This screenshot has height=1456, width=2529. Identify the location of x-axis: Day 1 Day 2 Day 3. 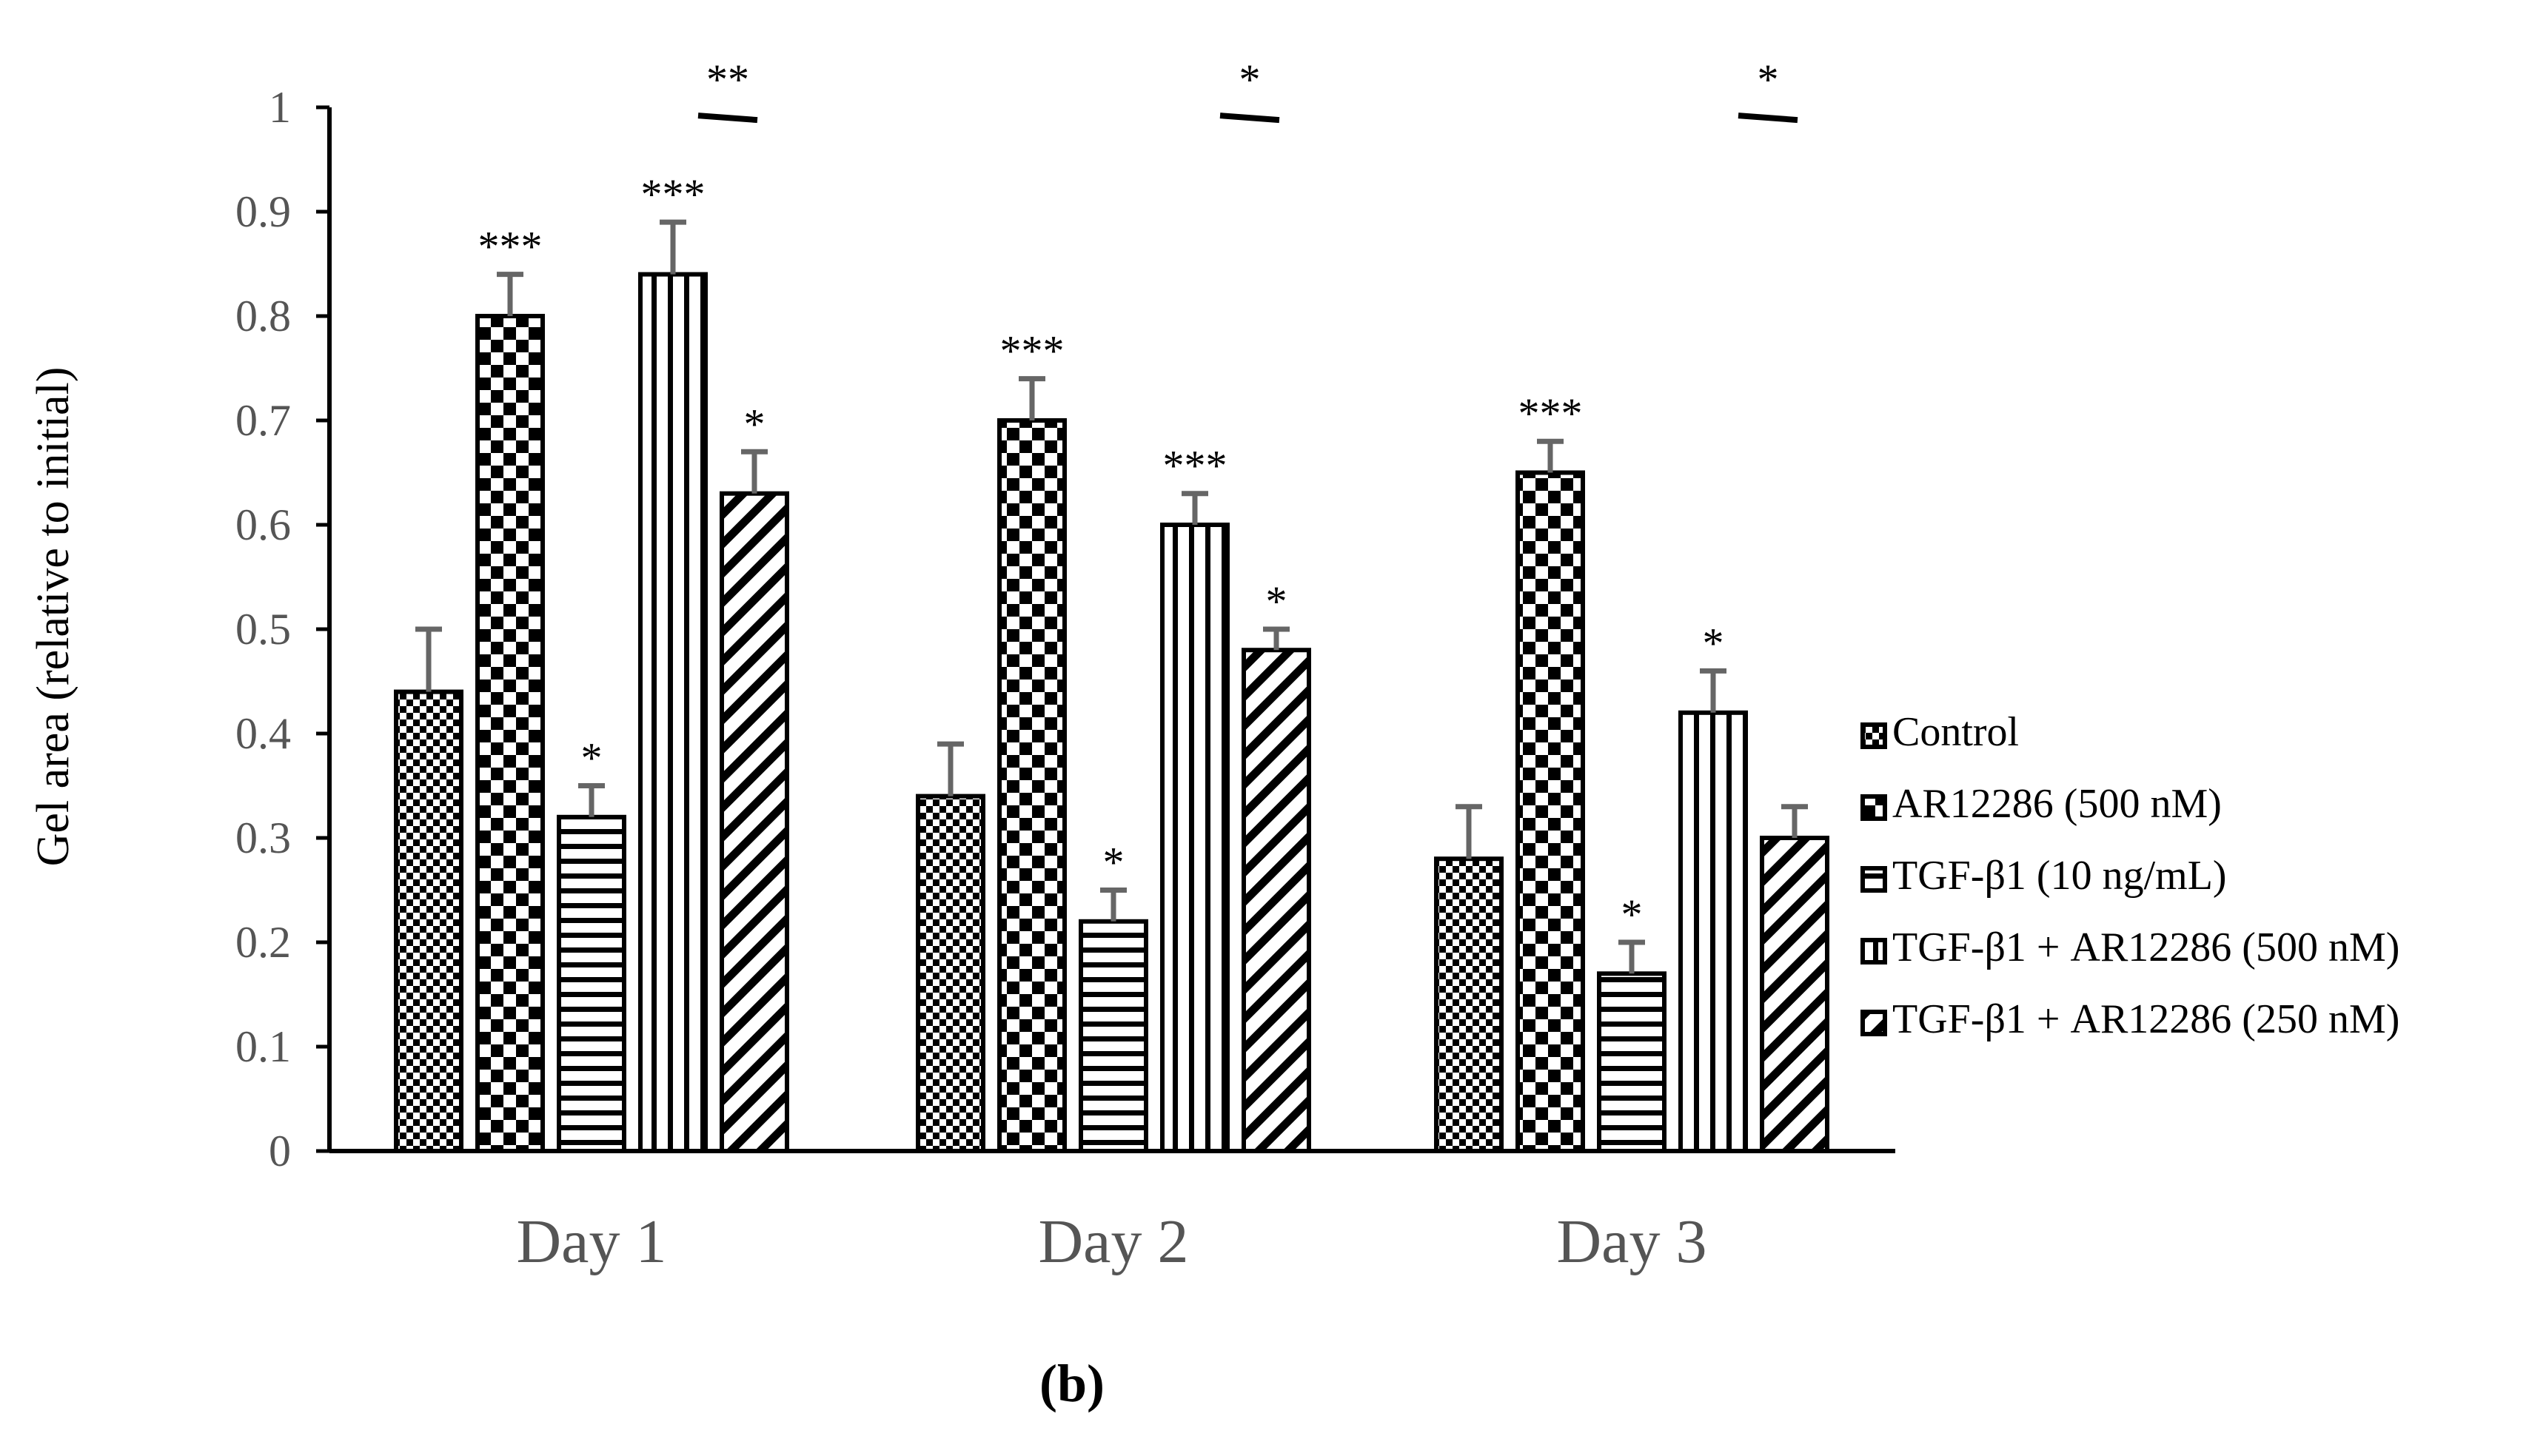
(1112, 1212).